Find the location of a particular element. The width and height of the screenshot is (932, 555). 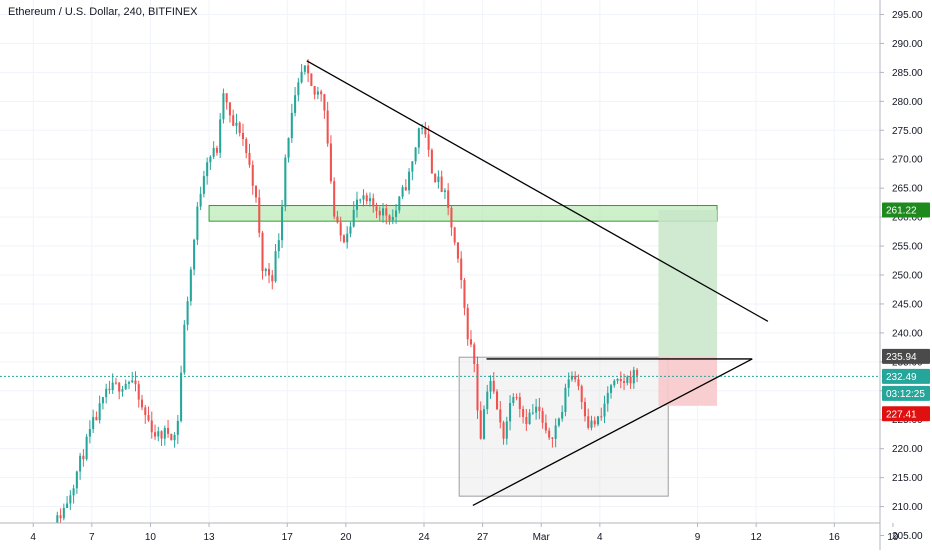

entry-price-label: 235.94 is located at coordinates (901, 357).